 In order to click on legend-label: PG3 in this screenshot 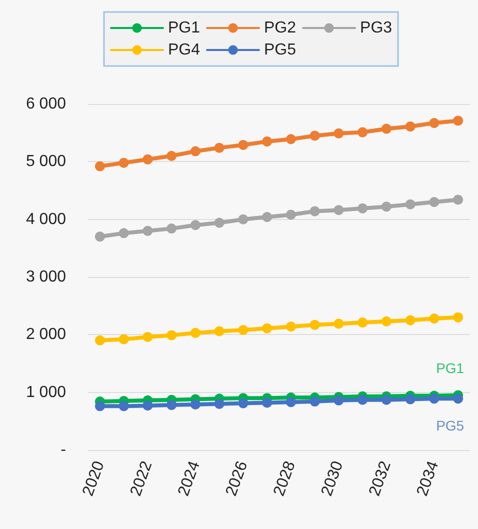, I will do `click(376, 28)`.